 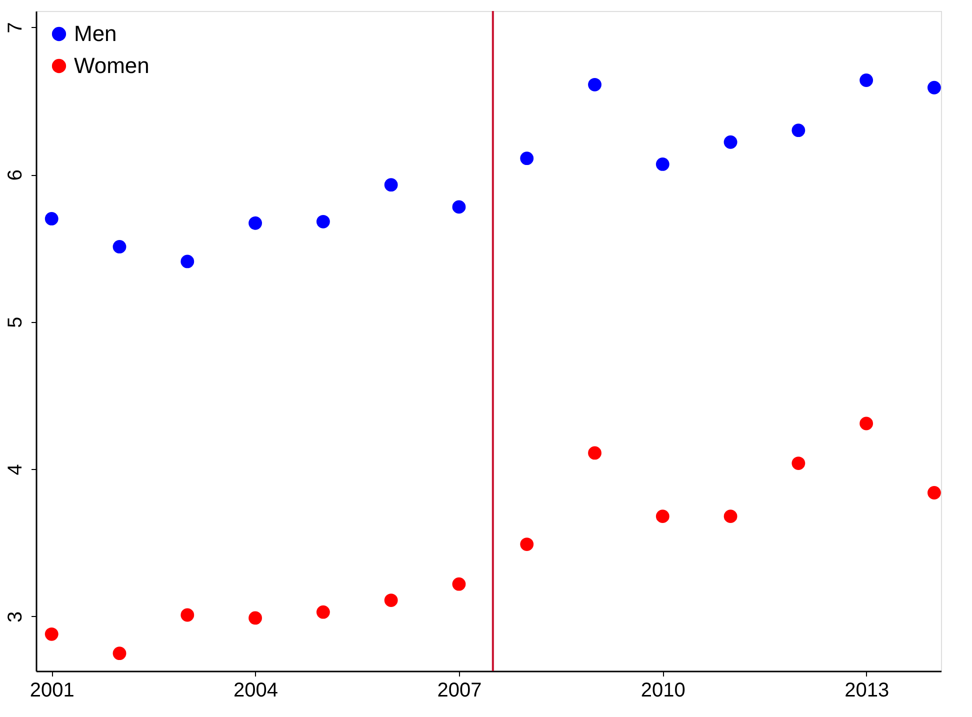 I want to click on x-tick-label: 2013, so click(x=867, y=691).